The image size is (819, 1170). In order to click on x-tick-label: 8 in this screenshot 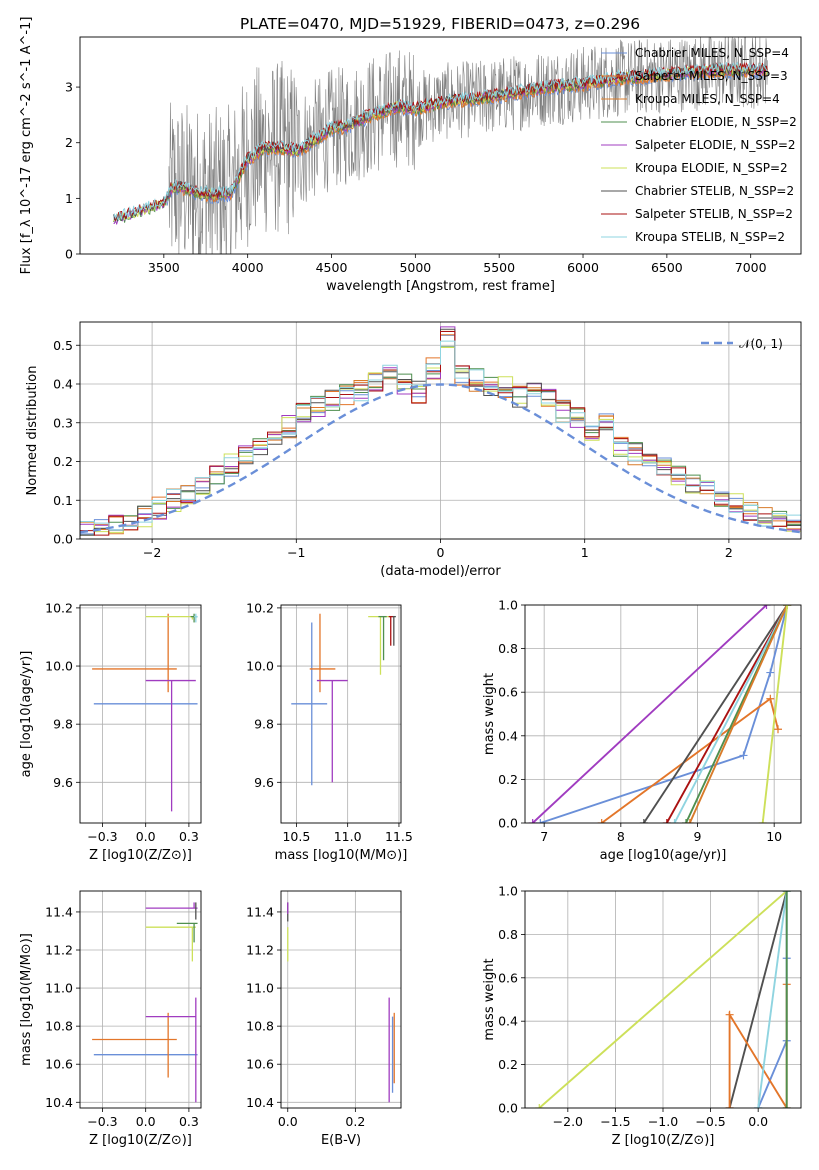, I will do `click(621, 836)`.